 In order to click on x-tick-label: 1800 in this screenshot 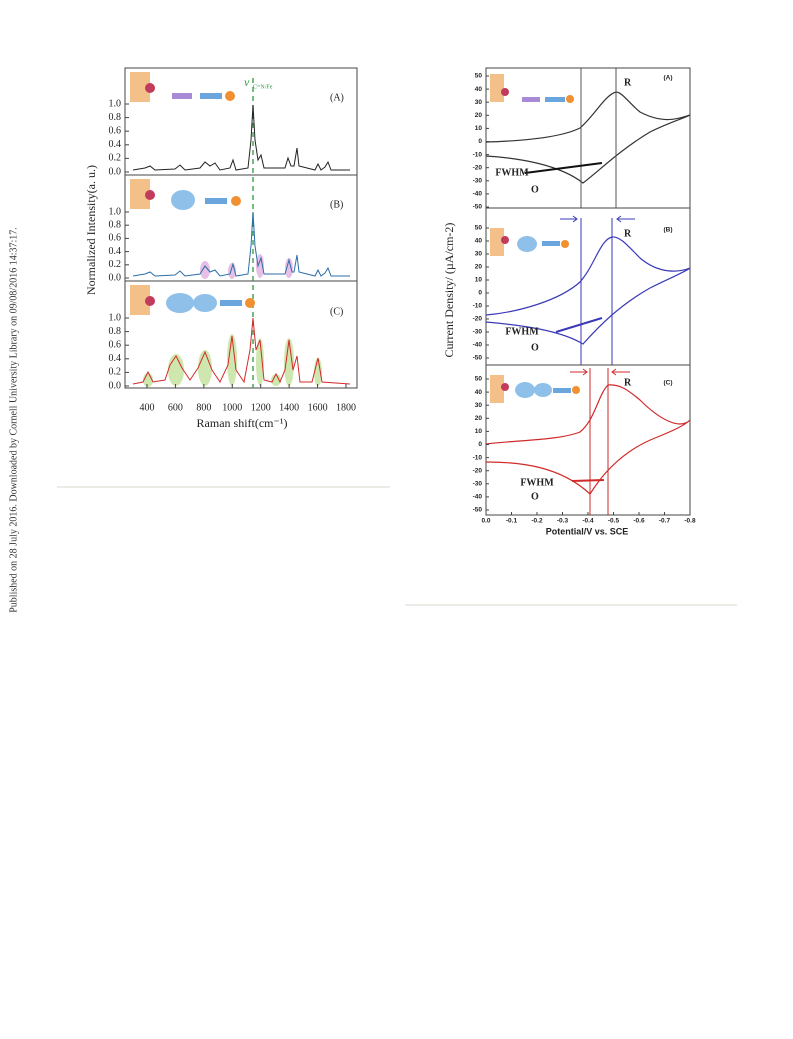, I will do `click(346, 407)`.